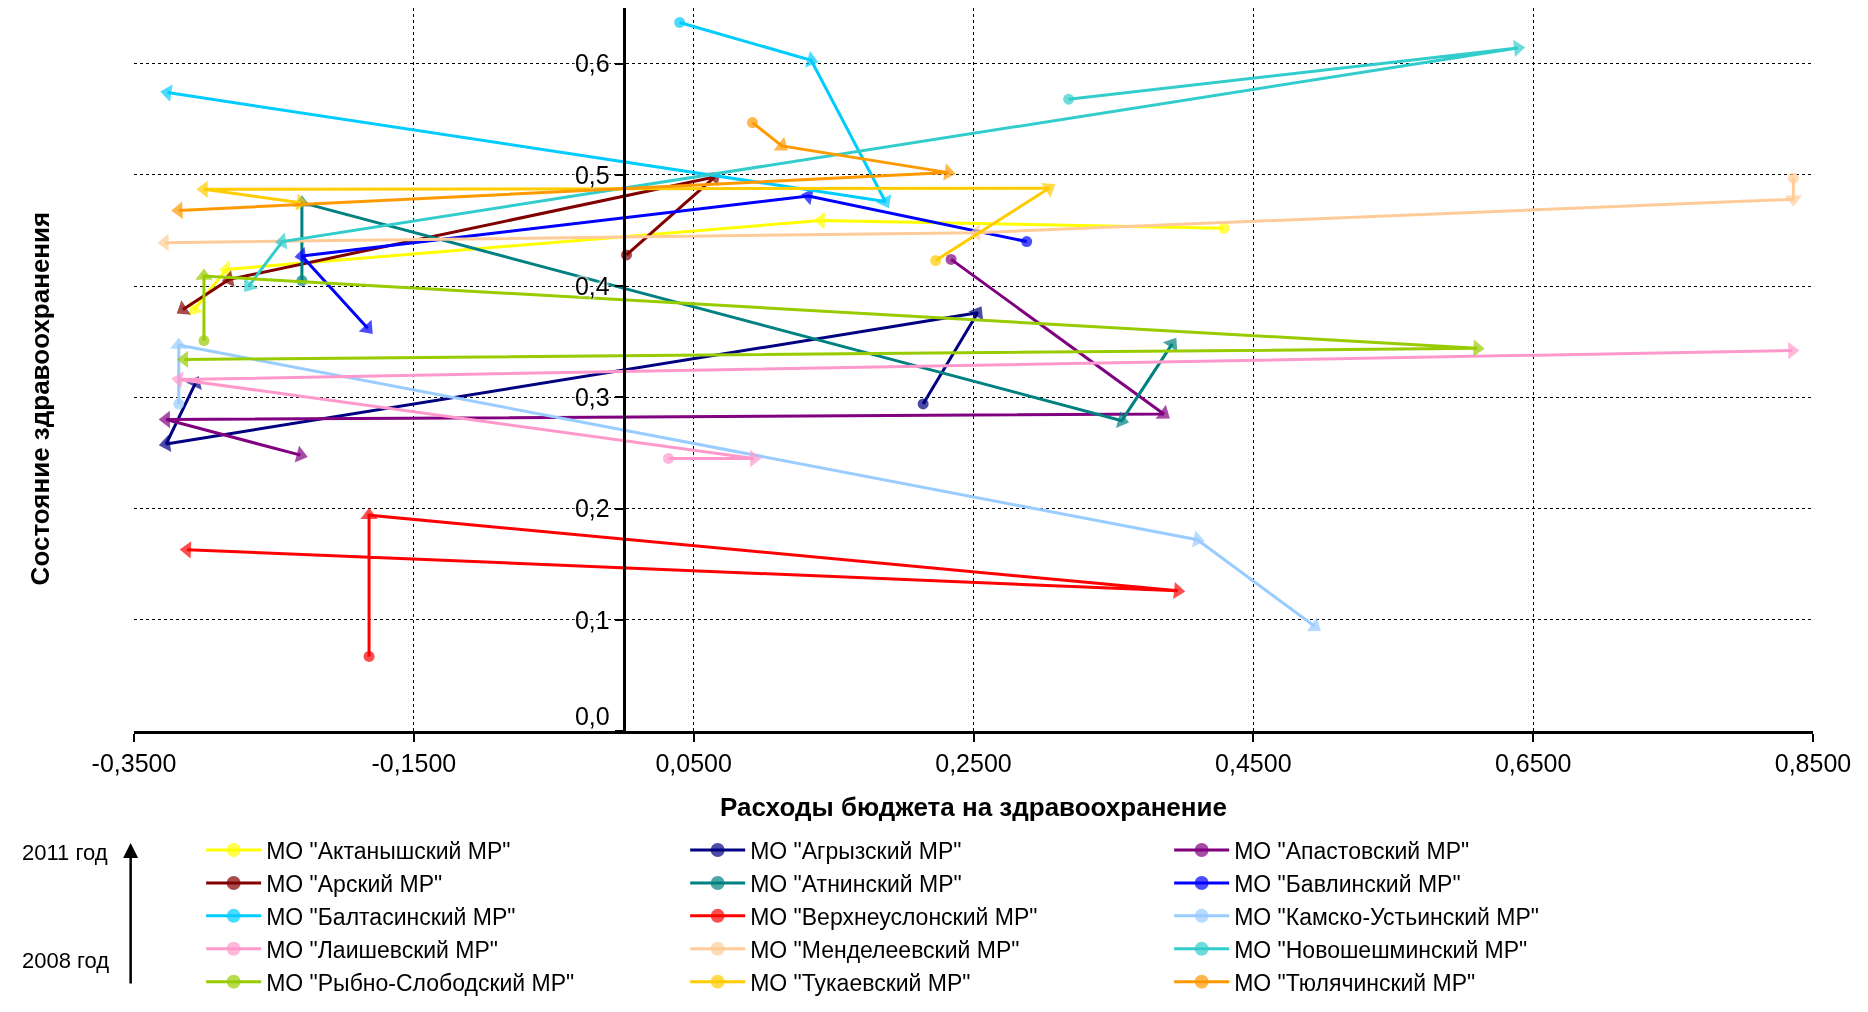 The width and height of the screenshot is (1868, 1012). What do you see at coordinates (592, 508) in the screenshot?
I see `y-tick-label: 0,2` at bounding box center [592, 508].